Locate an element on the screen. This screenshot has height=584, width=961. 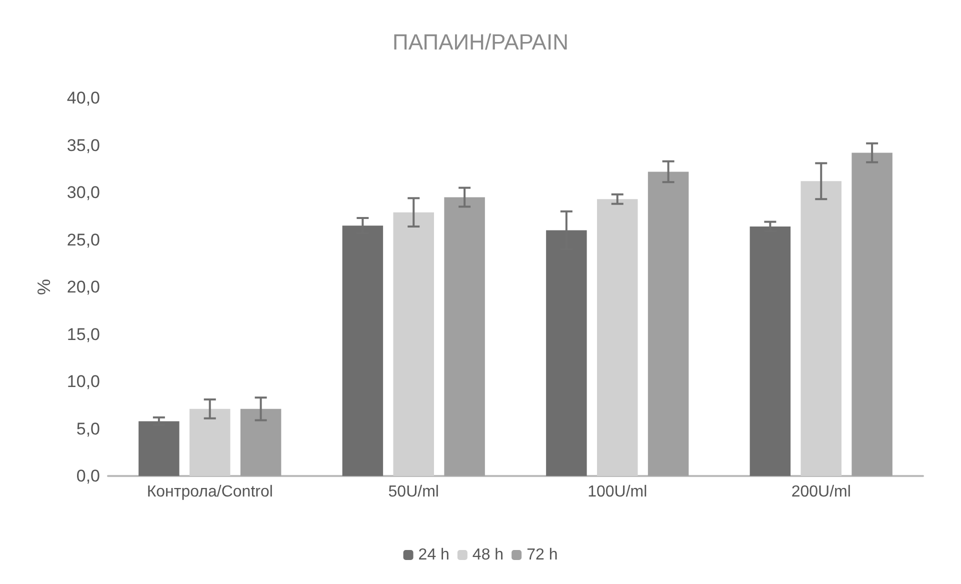
legend-label: 24 h is located at coordinates (434, 555).